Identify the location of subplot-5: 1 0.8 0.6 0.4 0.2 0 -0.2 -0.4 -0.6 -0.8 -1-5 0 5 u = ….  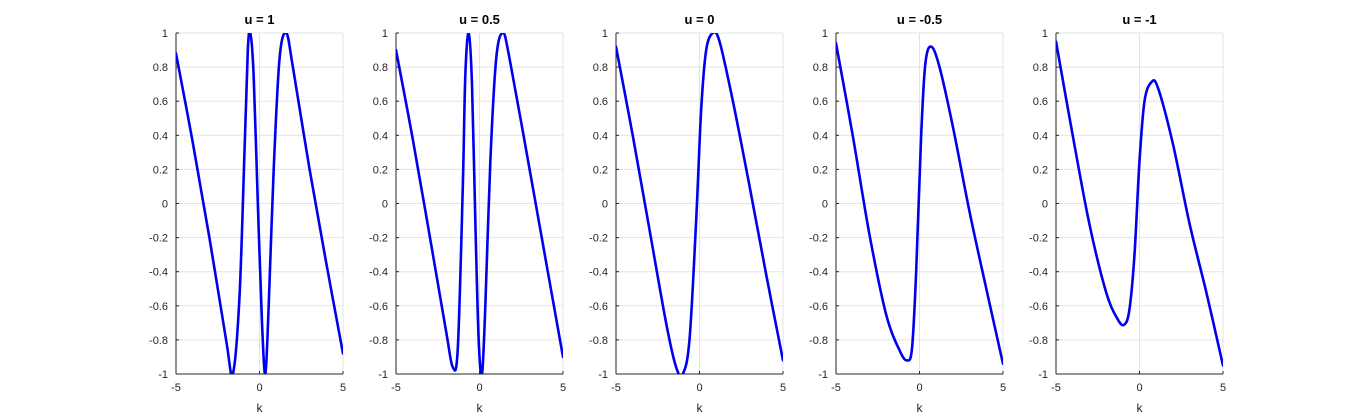
(1127, 213).